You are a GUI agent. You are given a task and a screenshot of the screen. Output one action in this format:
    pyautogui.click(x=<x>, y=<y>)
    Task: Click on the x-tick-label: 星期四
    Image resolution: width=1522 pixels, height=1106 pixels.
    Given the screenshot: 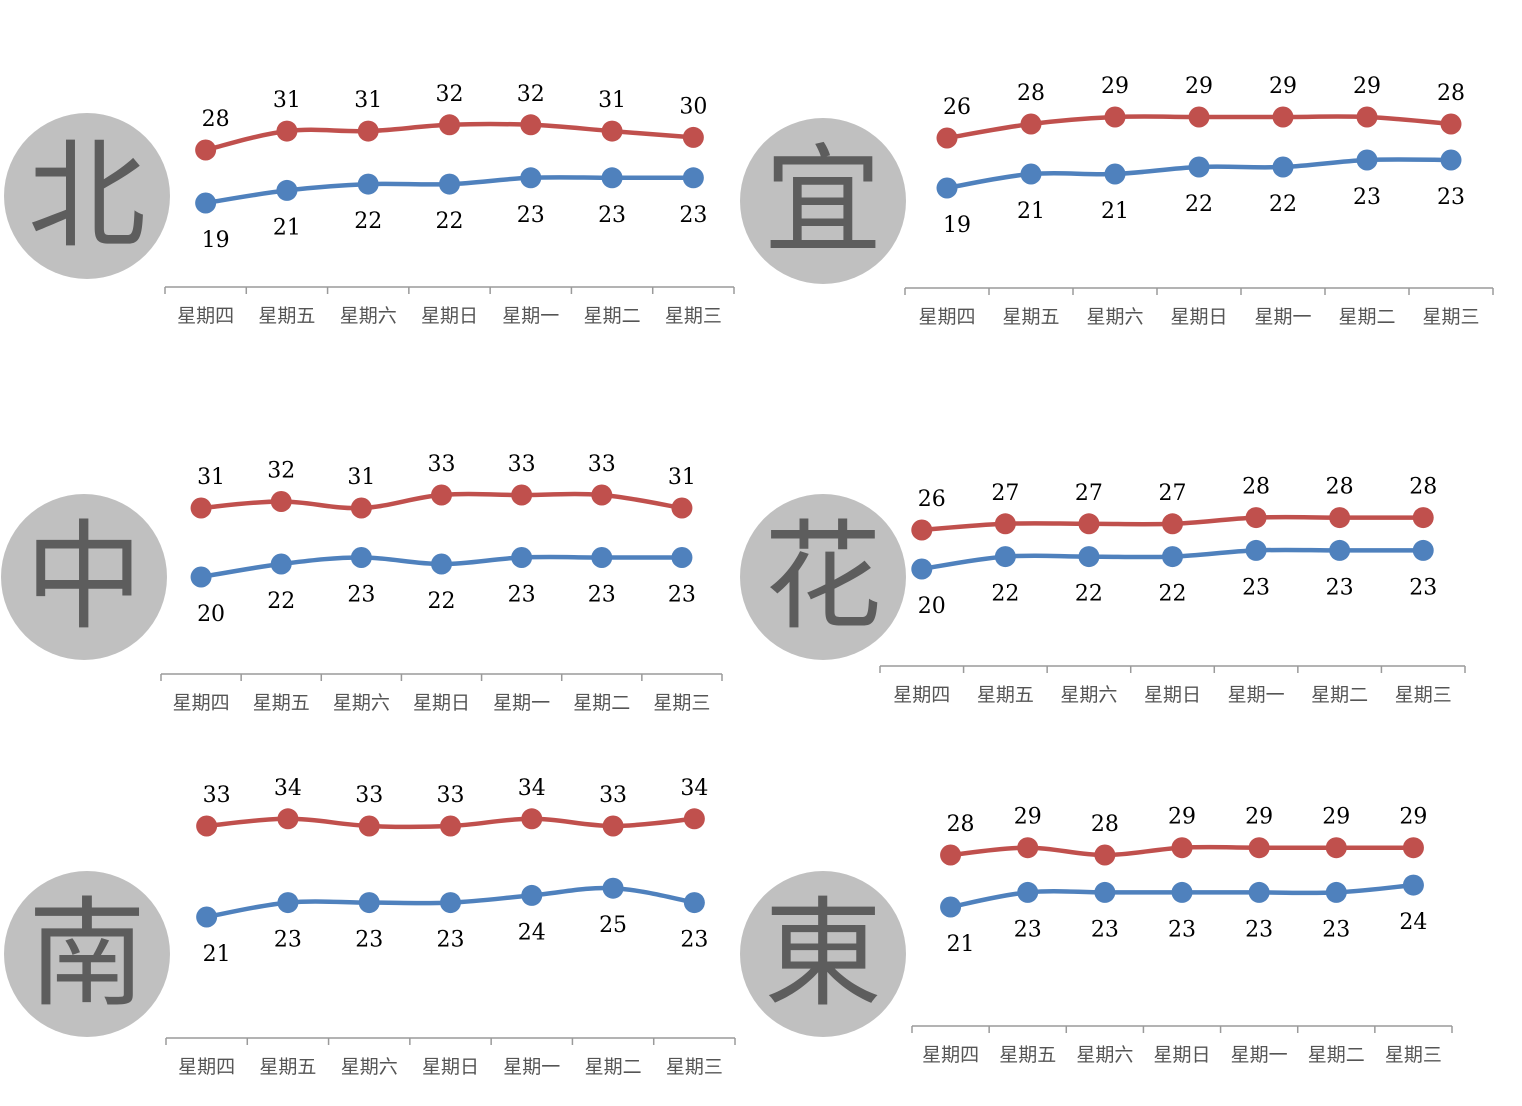 What is the action you would take?
    pyautogui.click(x=921, y=695)
    